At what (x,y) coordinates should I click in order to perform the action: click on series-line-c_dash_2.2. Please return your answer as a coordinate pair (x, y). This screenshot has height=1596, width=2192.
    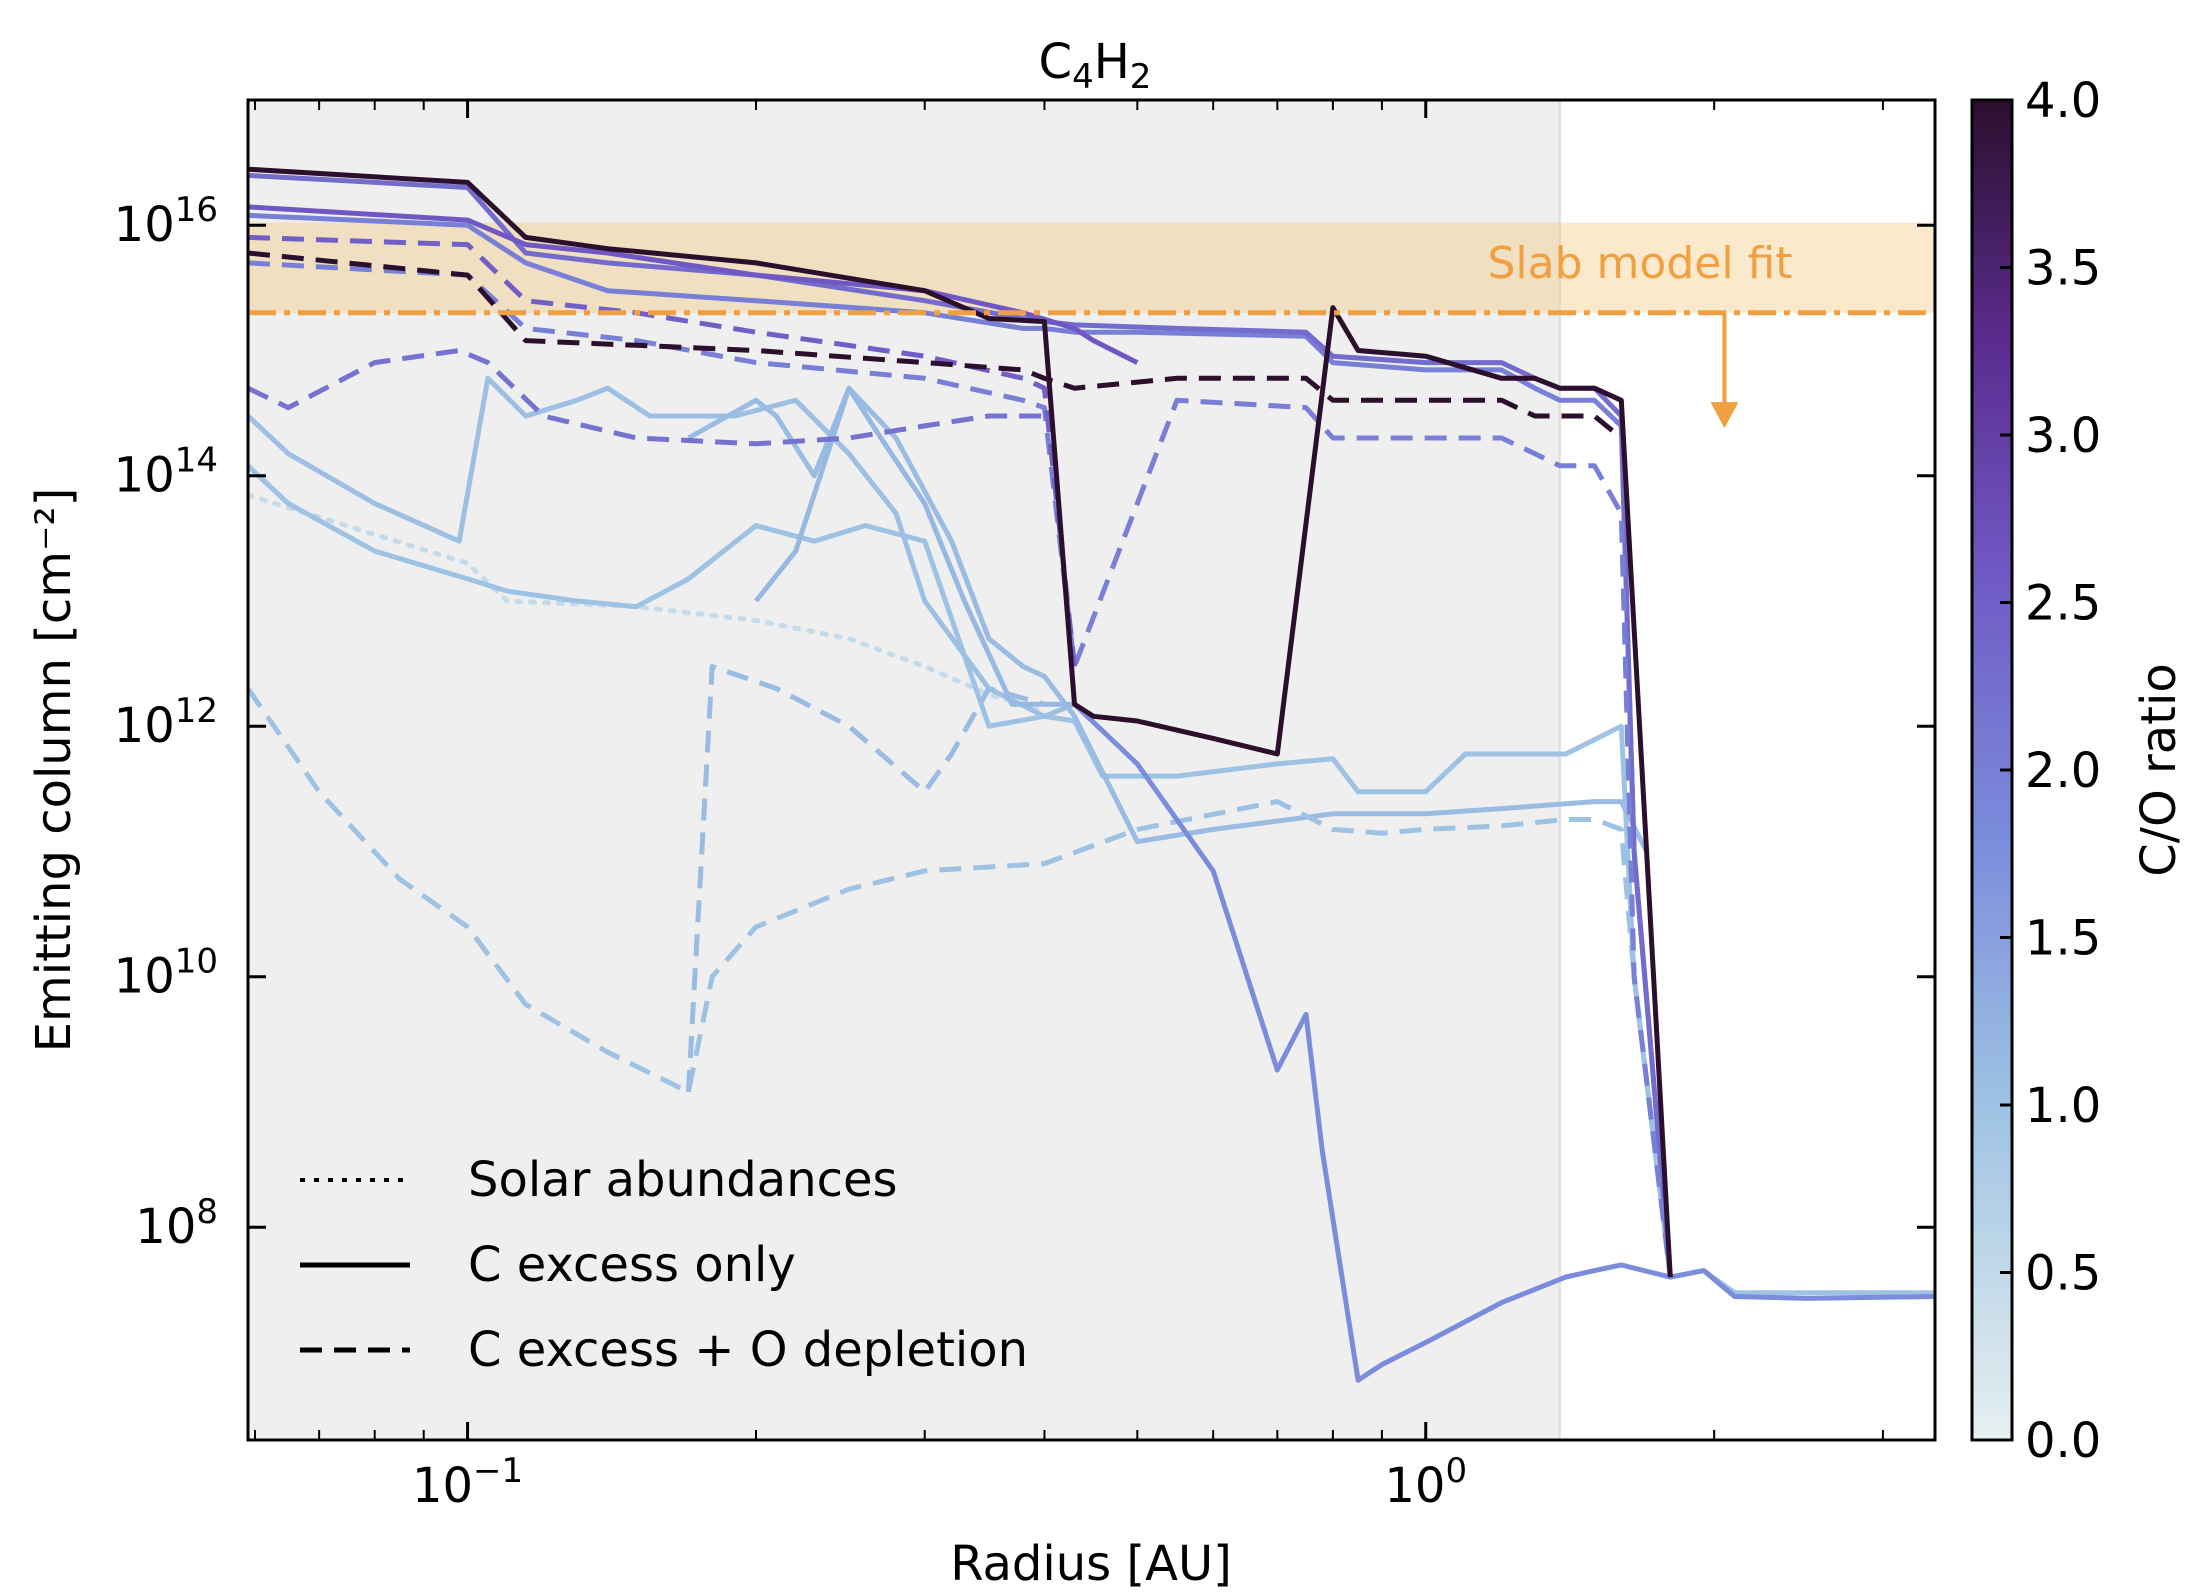
    Looking at the image, I should click on (646, 397).